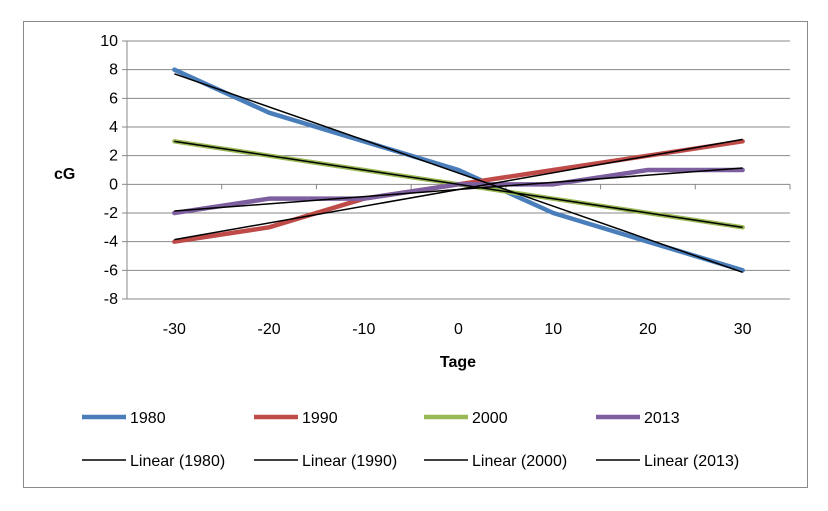 The height and width of the screenshot is (511, 828). What do you see at coordinates (269, 329) in the screenshot?
I see `x-tick-label: -20` at bounding box center [269, 329].